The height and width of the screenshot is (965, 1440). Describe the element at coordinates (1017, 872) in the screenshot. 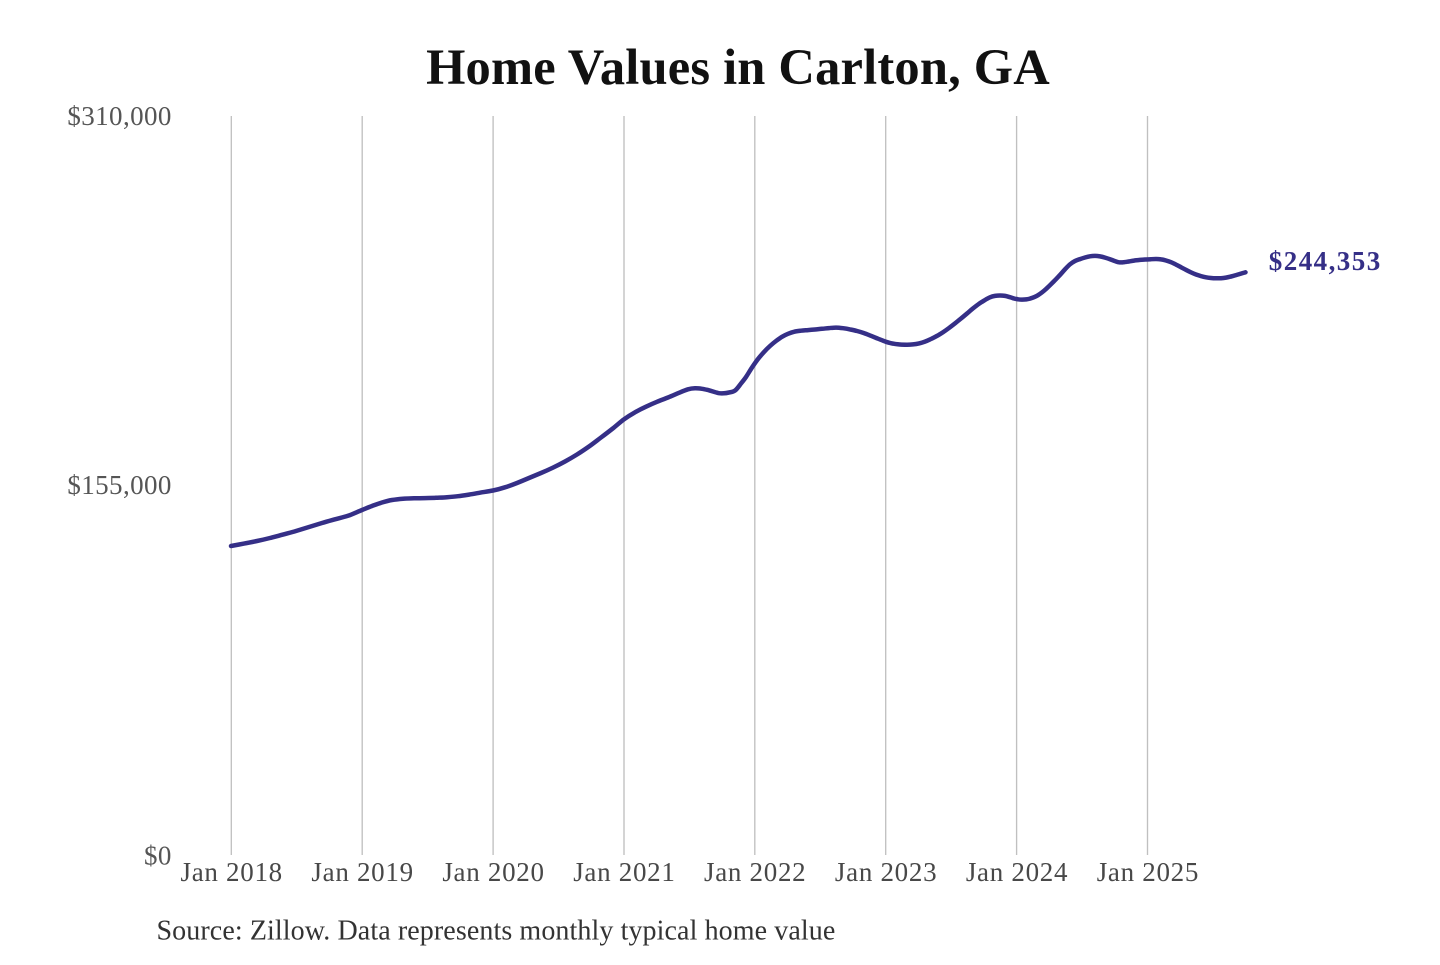

I see `svg-text: Jan 2024` at that location.